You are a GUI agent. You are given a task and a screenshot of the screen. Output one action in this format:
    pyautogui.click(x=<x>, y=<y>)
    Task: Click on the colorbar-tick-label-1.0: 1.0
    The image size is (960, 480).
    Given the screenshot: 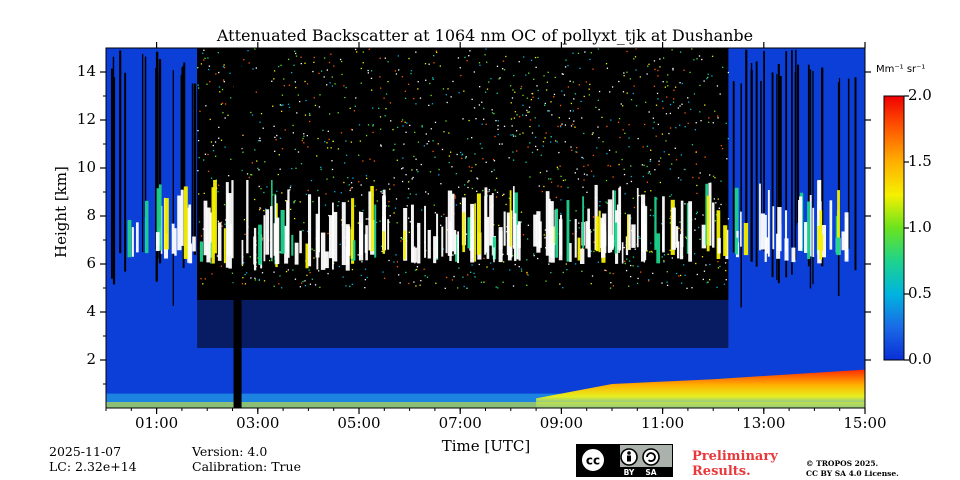 What is the action you would take?
    pyautogui.click(x=920, y=227)
    